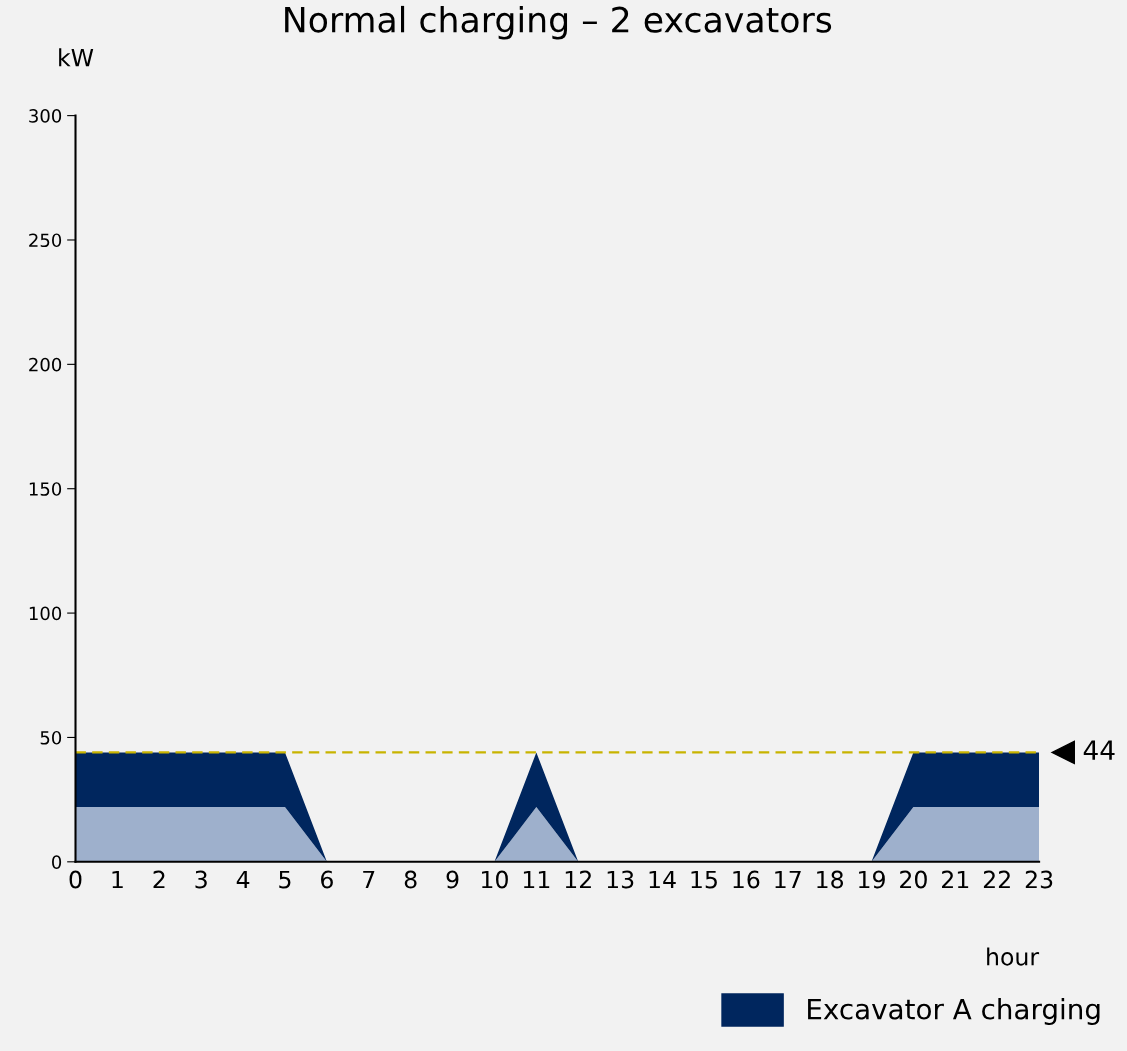  Describe the element at coordinates (57, 862) in the screenshot. I see `y-tick-label: 0` at that location.